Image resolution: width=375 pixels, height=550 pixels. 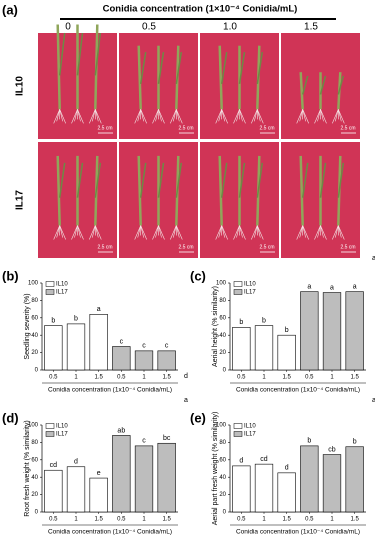 I want to click on y-axis-label: Aerial part fresh weight (% similarity), so click(x=215, y=469).